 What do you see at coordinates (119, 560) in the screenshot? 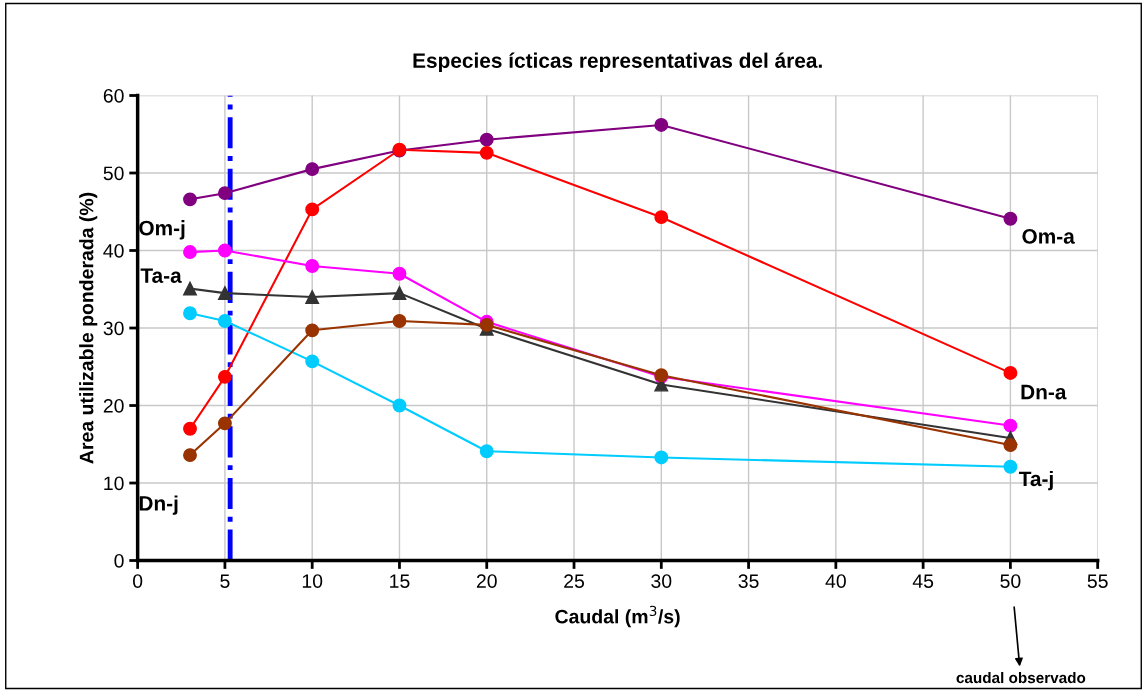
I see `y-tick-label: 0` at bounding box center [119, 560].